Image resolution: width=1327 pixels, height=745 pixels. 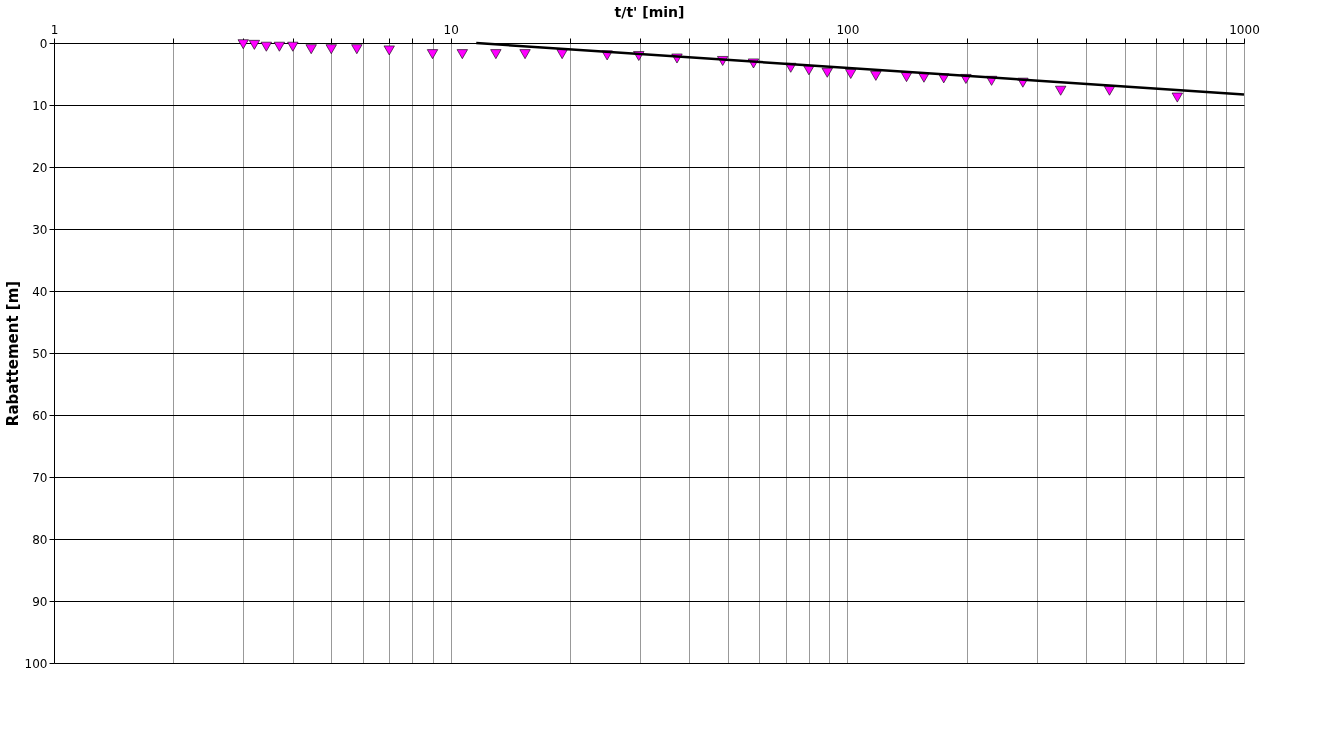 What do you see at coordinates (40, 291) in the screenshot?
I see `y-tick-label: 40` at bounding box center [40, 291].